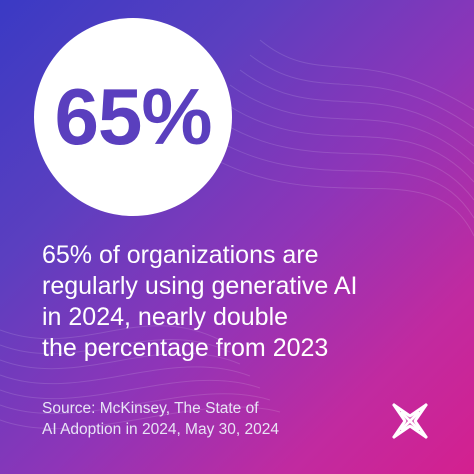 Image resolution: width=474 pixels, height=474 pixels. Describe the element at coordinates (200, 286) in the screenshot. I see `headline-line: regularly using generative AI` at that location.